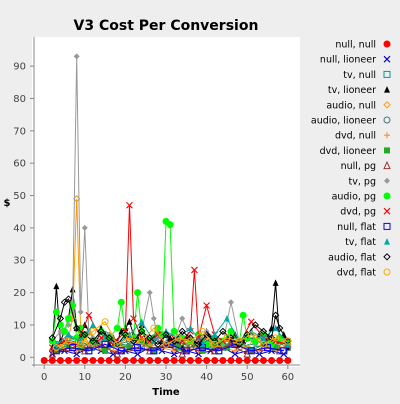  I want to click on series-dvd-flat, so click(172, 335).